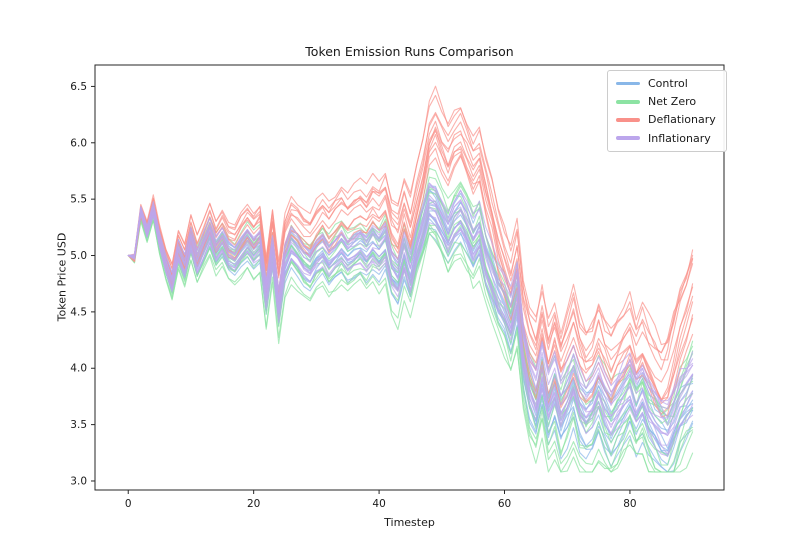  What do you see at coordinates (409, 522) in the screenshot?
I see `x-axis-label: Timestep` at bounding box center [409, 522].